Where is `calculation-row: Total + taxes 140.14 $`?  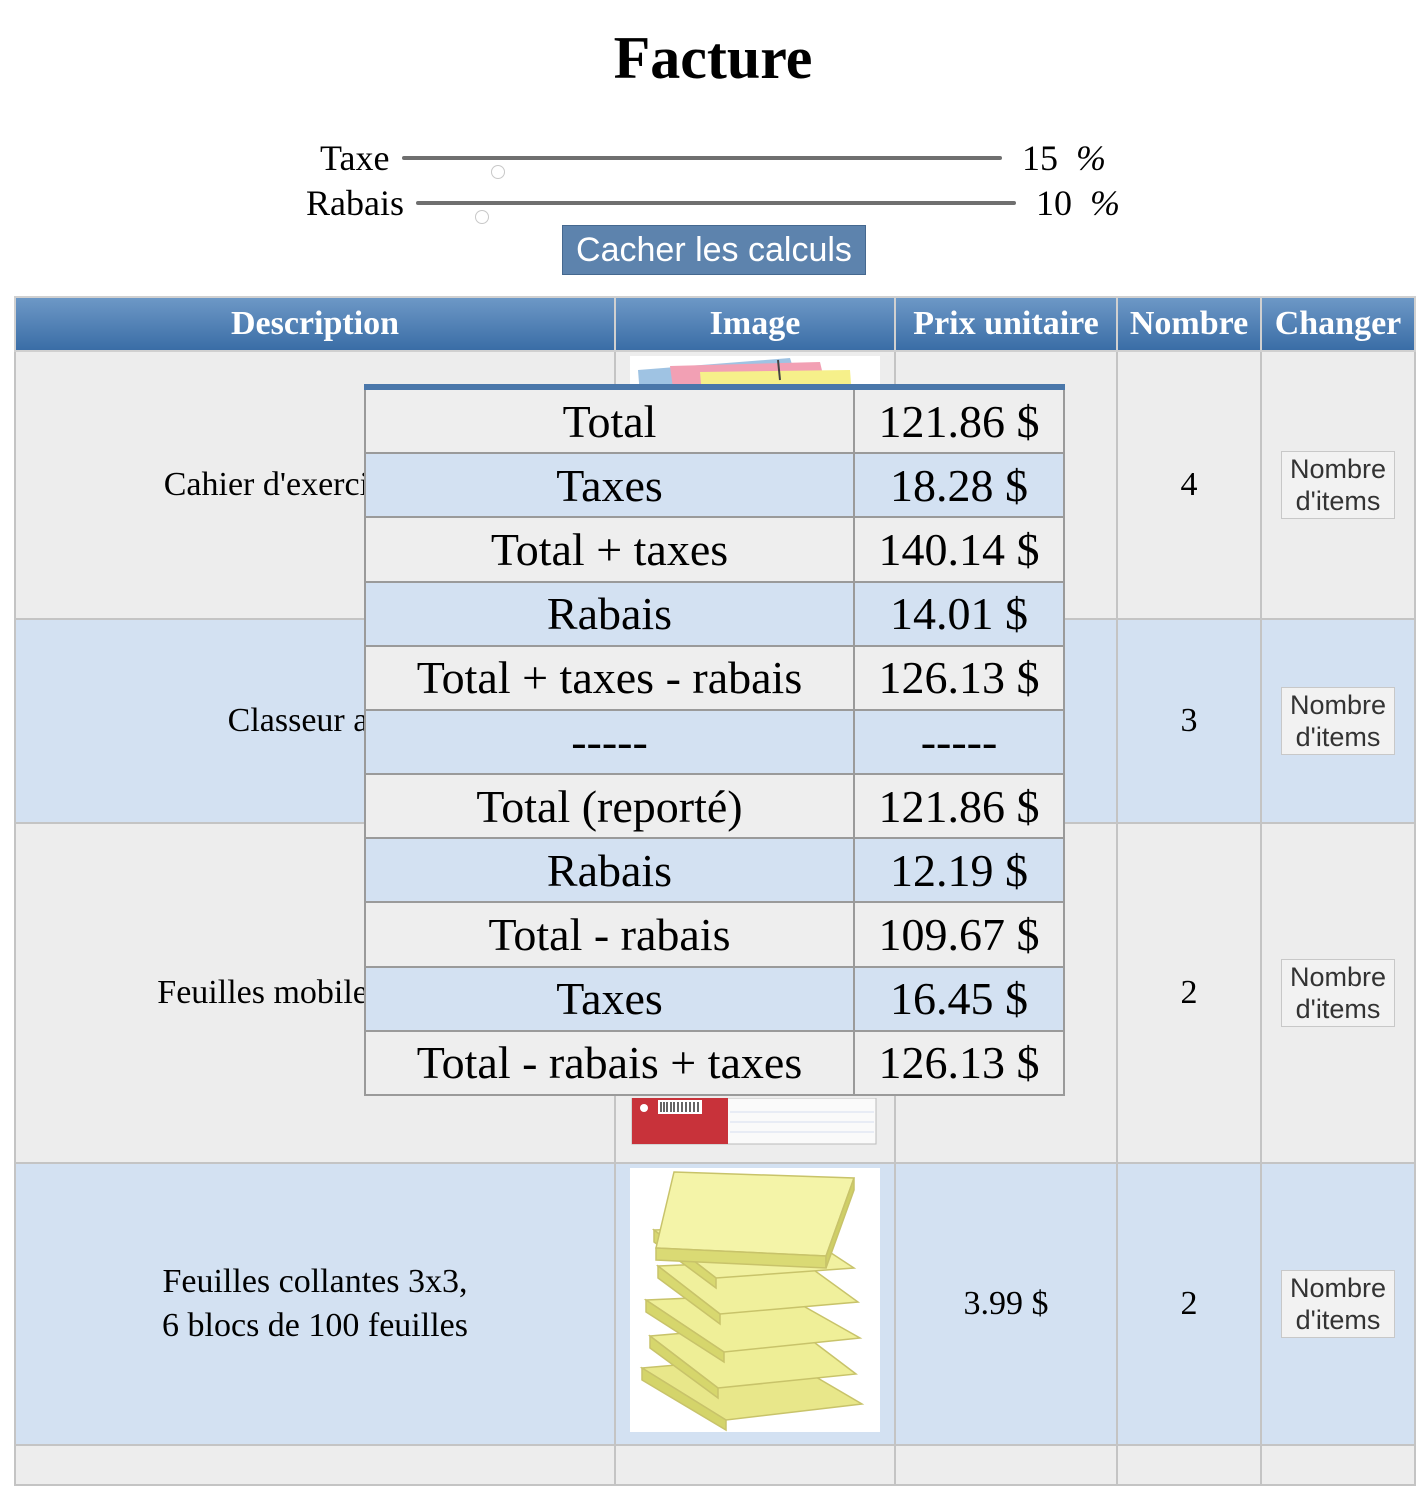
calculation-row: Total + taxes 140.14 $ is located at coordinates (714, 549).